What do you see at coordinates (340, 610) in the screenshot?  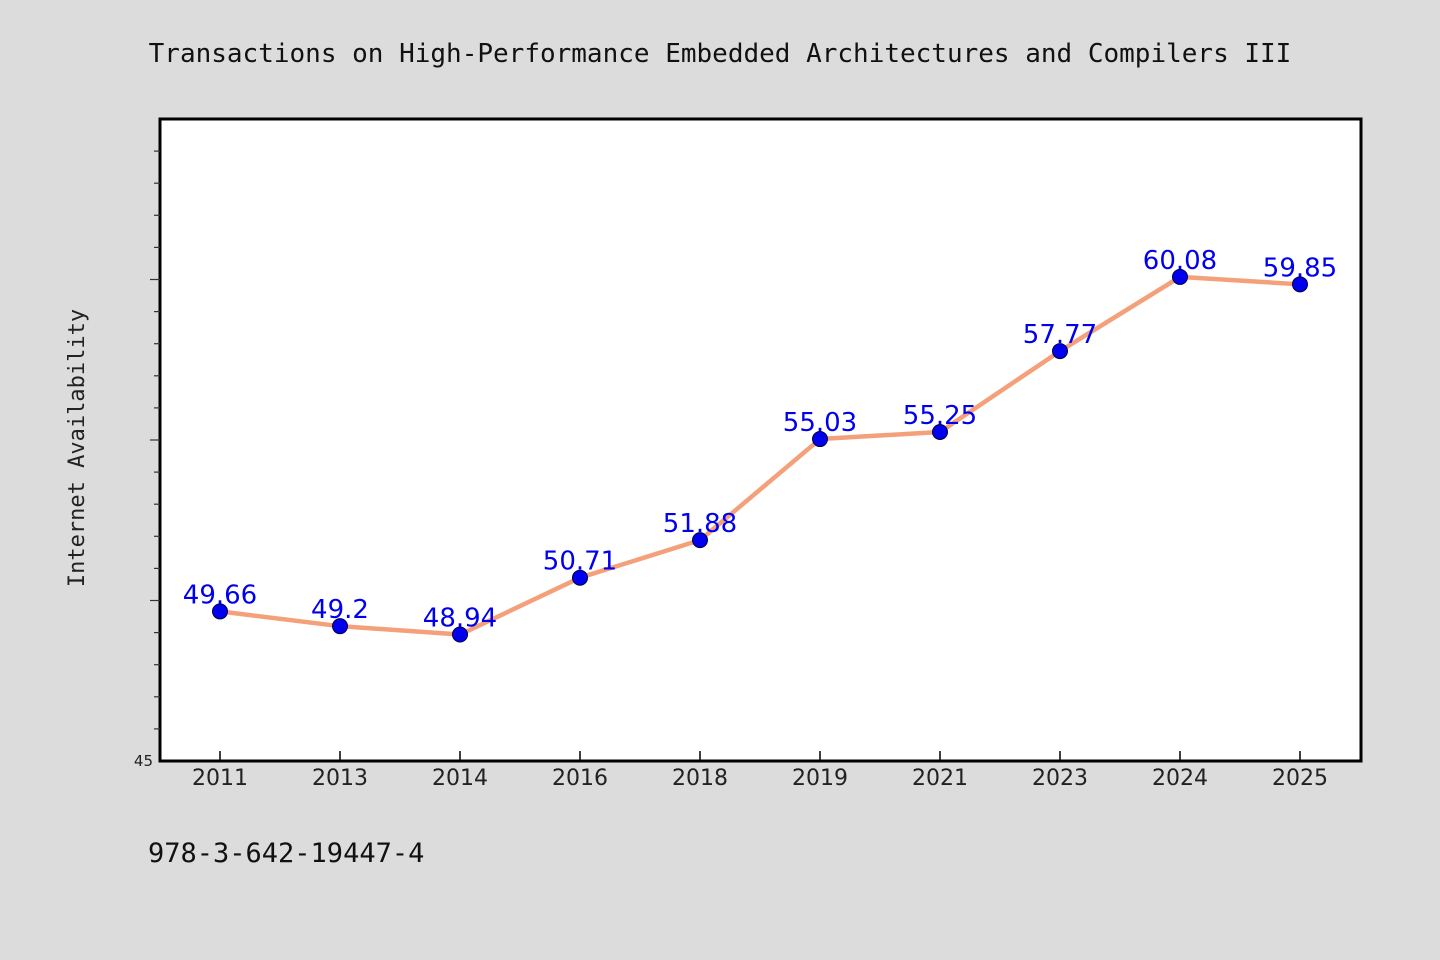 I see `data-label: 49.2` at bounding box center [340, 610].